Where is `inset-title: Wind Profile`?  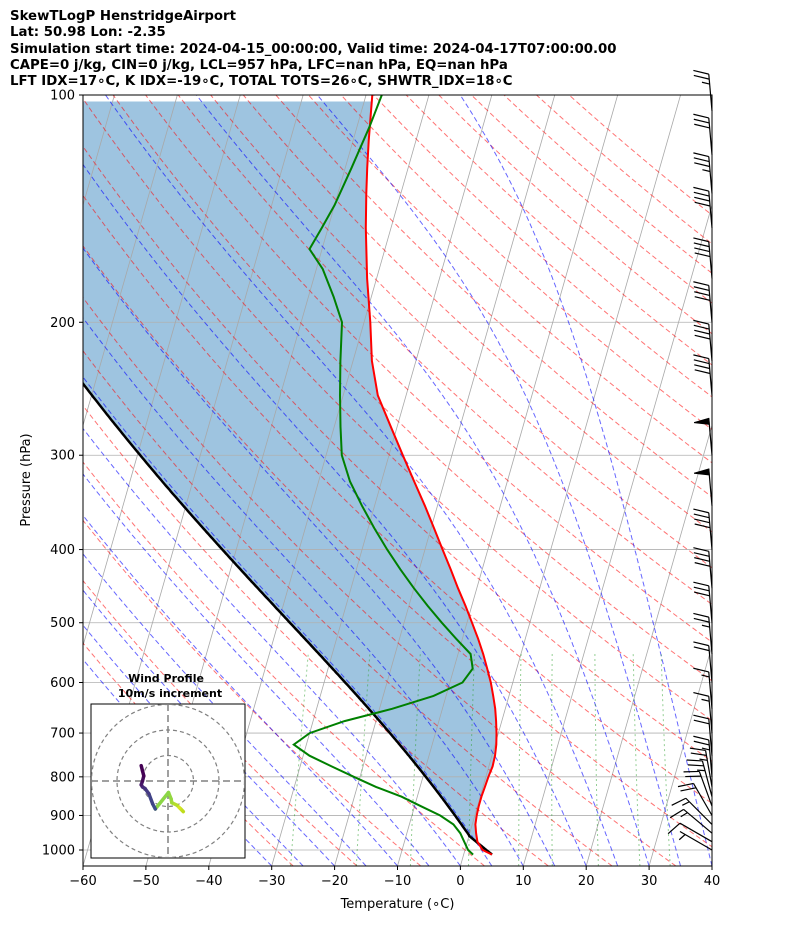 inset-title: Wind Profile is located at coordinates (166, 678).